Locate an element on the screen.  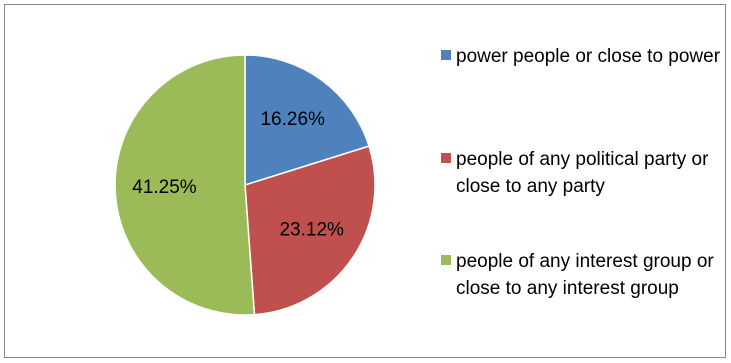
legend-label-power: power people or close to power is located at coordinates (588, 56).